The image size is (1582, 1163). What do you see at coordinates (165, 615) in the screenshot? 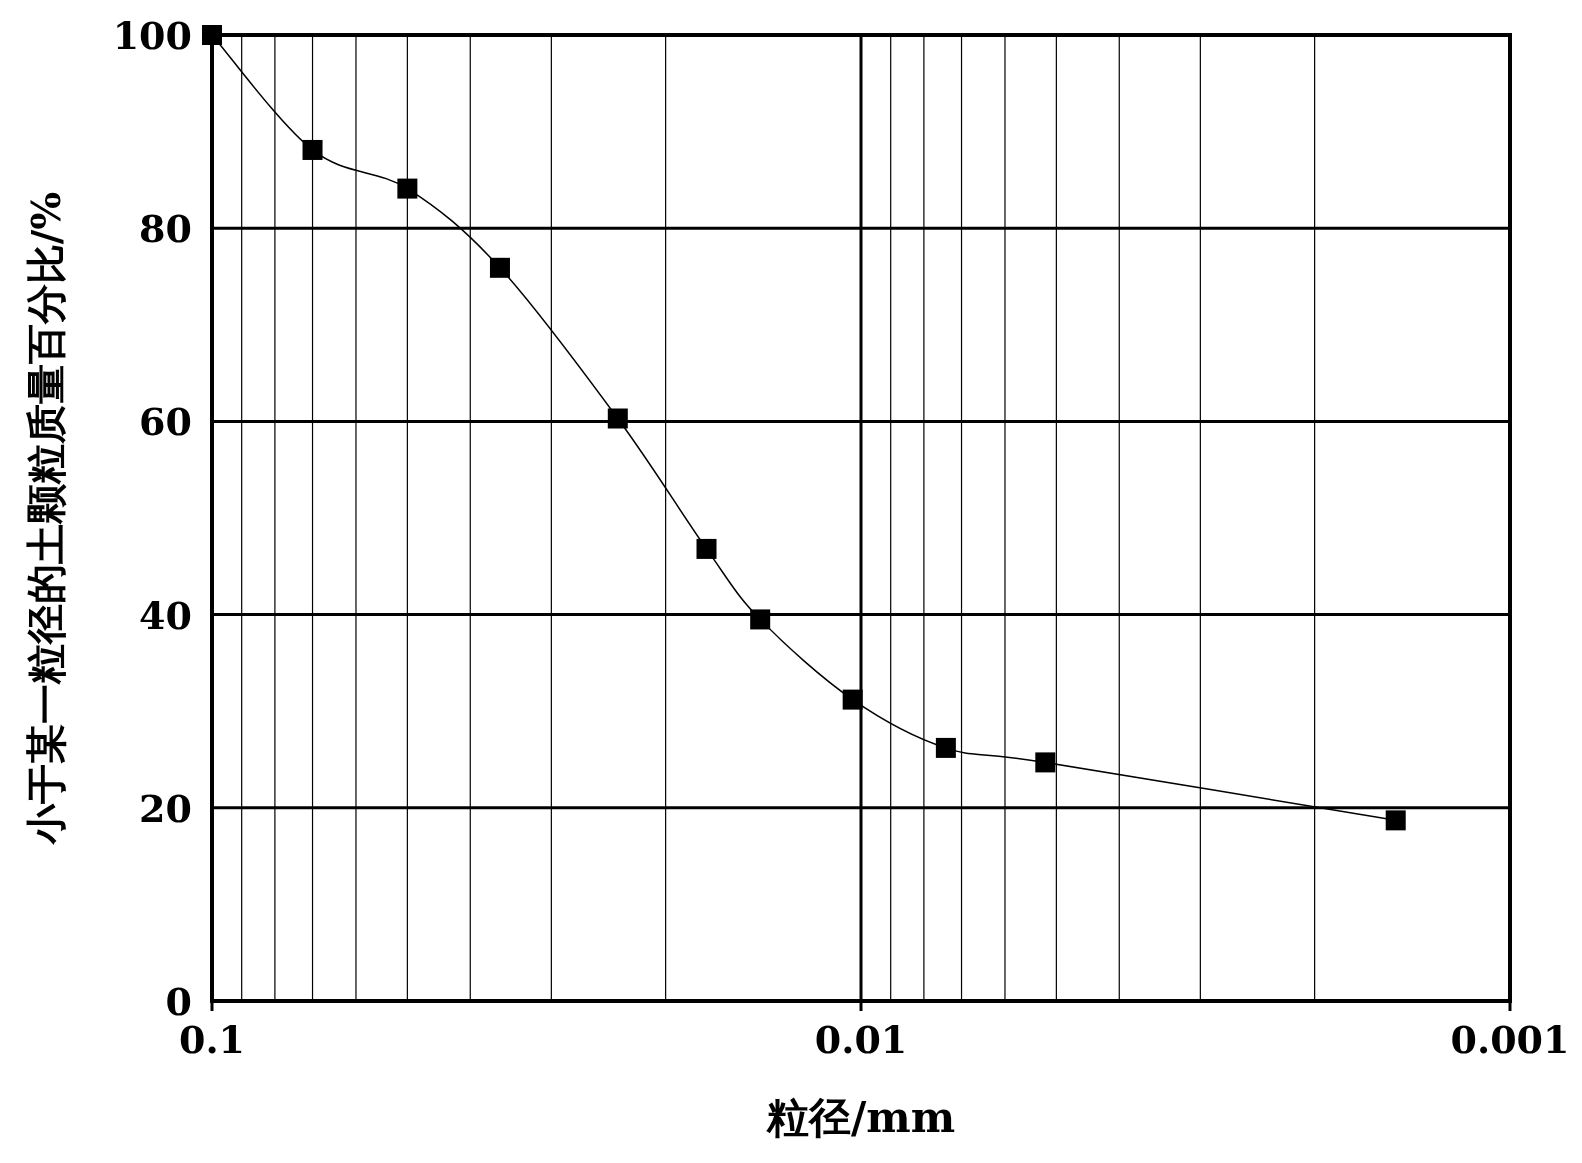
I see `y-tick-label: 40` at bounding box center [165, 615].